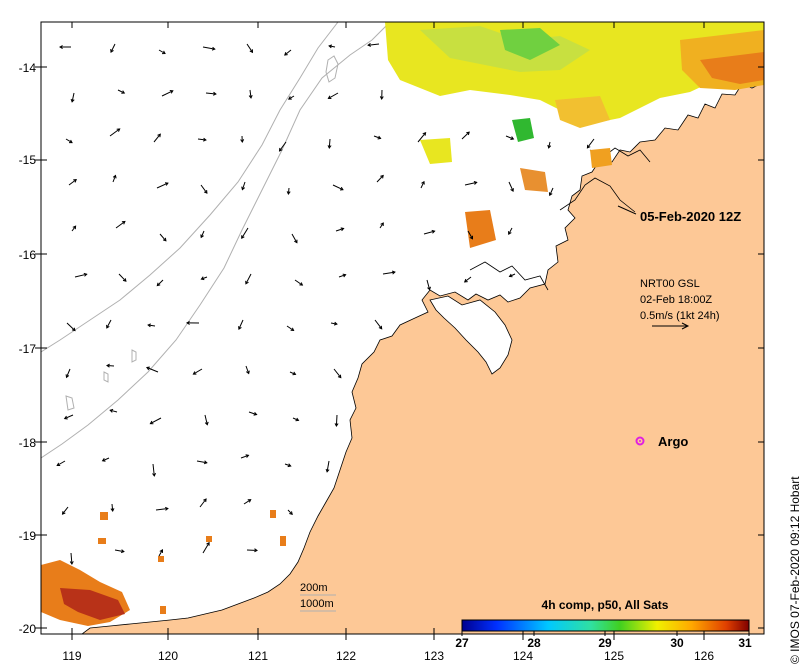  What do you see at coordinates (690, 216) in the screenshot?
I see `timestamp-label: 05-Feb-2020 12Z` at bounding box center [690, 216].